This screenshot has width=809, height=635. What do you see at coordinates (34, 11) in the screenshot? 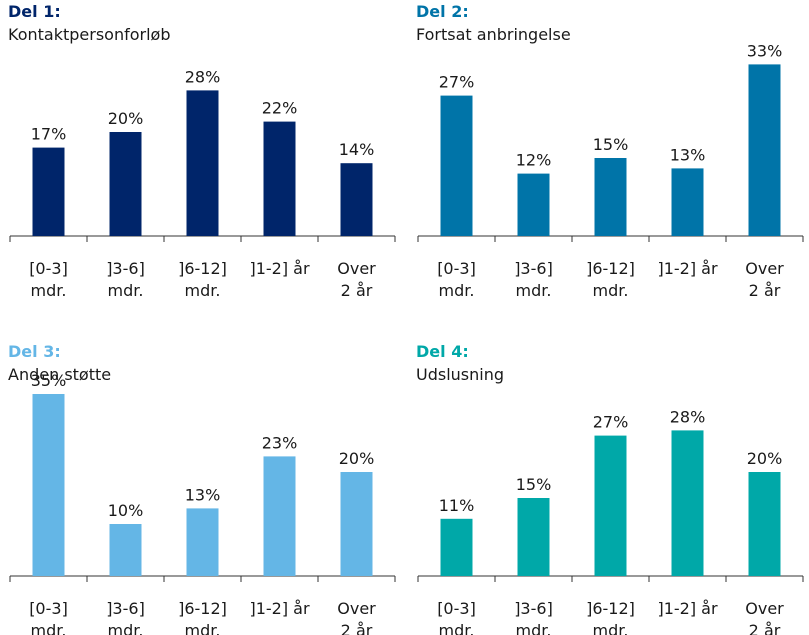
I see `panel-title: Del 1:` at bounding box center [34, 11].